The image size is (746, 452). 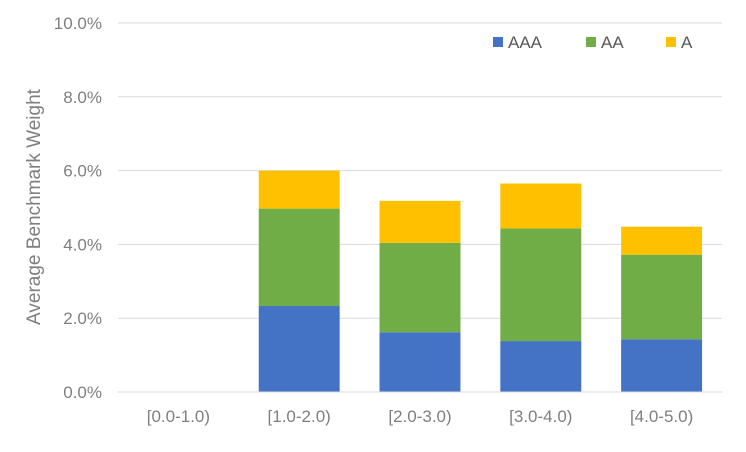 I want to click on y-tick-label: 10.0%, so click(x=78, y=23).